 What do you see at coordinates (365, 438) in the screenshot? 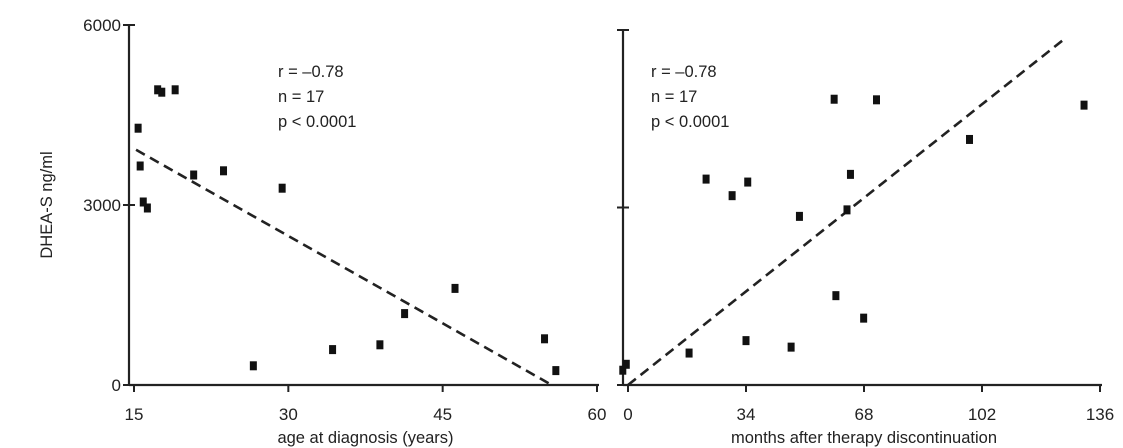
I see `x-axis-title: age at diagnosis (years)` at bounding box center [365, 438].